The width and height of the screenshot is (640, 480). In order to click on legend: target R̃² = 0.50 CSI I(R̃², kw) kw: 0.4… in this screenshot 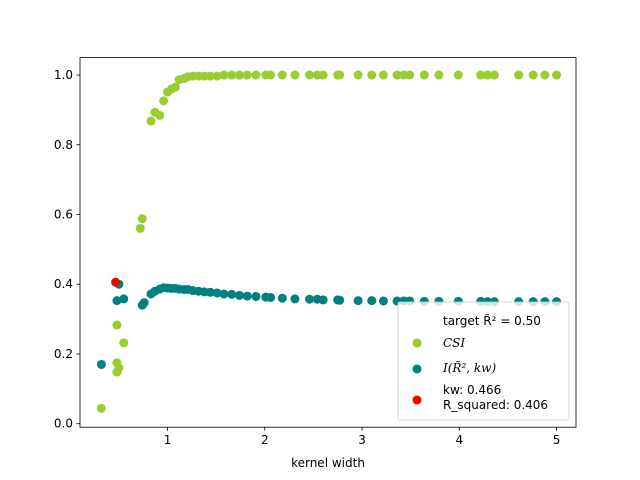, I will do `click(483, 361)`.